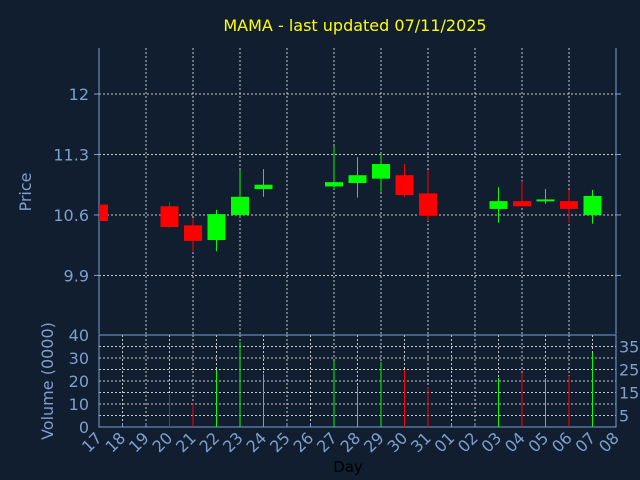 This screenshot has width=640, height=480. I want to click on price-axis-label: Price, so click(25, 191).